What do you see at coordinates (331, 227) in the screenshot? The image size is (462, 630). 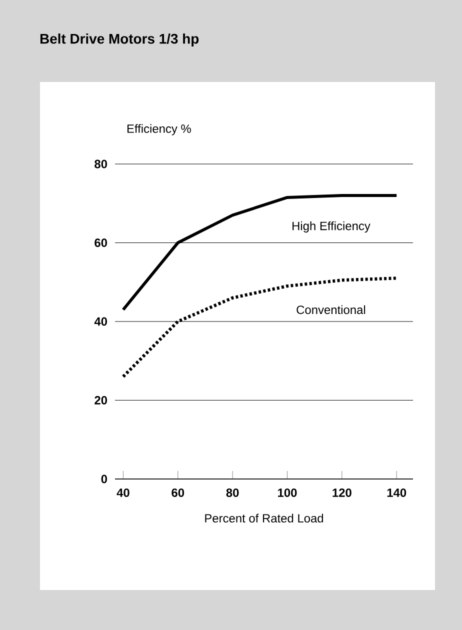 I see `text: High Efficiency` at bounding box center [331, 227].